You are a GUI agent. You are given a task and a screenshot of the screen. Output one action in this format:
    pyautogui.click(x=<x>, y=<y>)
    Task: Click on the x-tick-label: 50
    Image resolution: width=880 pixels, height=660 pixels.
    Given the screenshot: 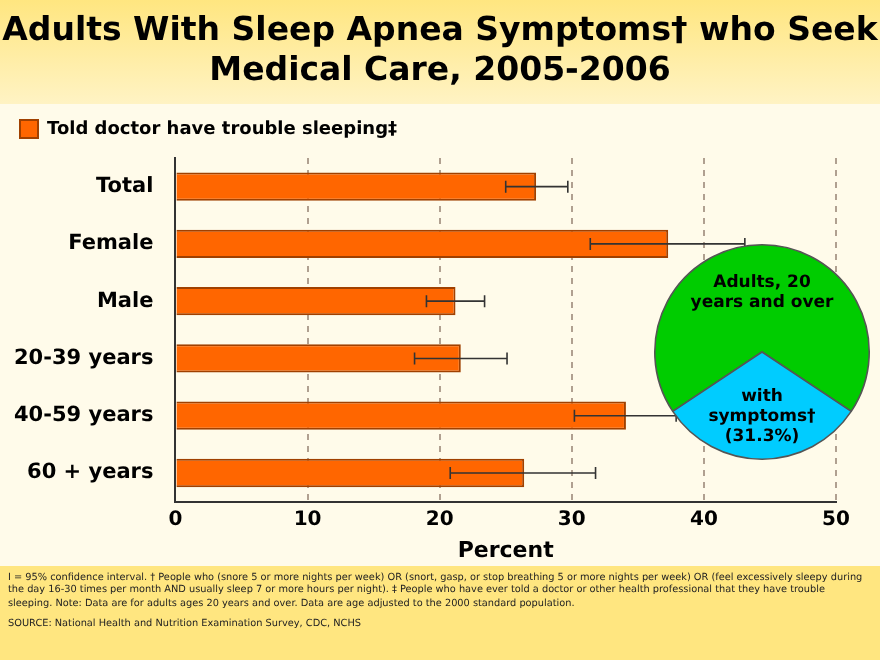 What is the action you would take?
    pyautogui.click(x=836, y=519)
    